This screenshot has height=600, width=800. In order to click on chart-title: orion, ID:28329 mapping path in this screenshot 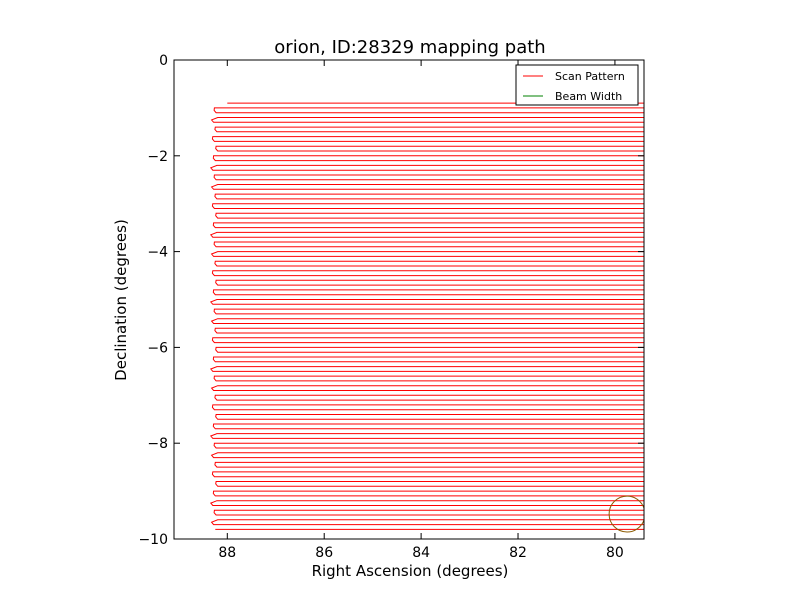, I will do `click(409, 47)`.